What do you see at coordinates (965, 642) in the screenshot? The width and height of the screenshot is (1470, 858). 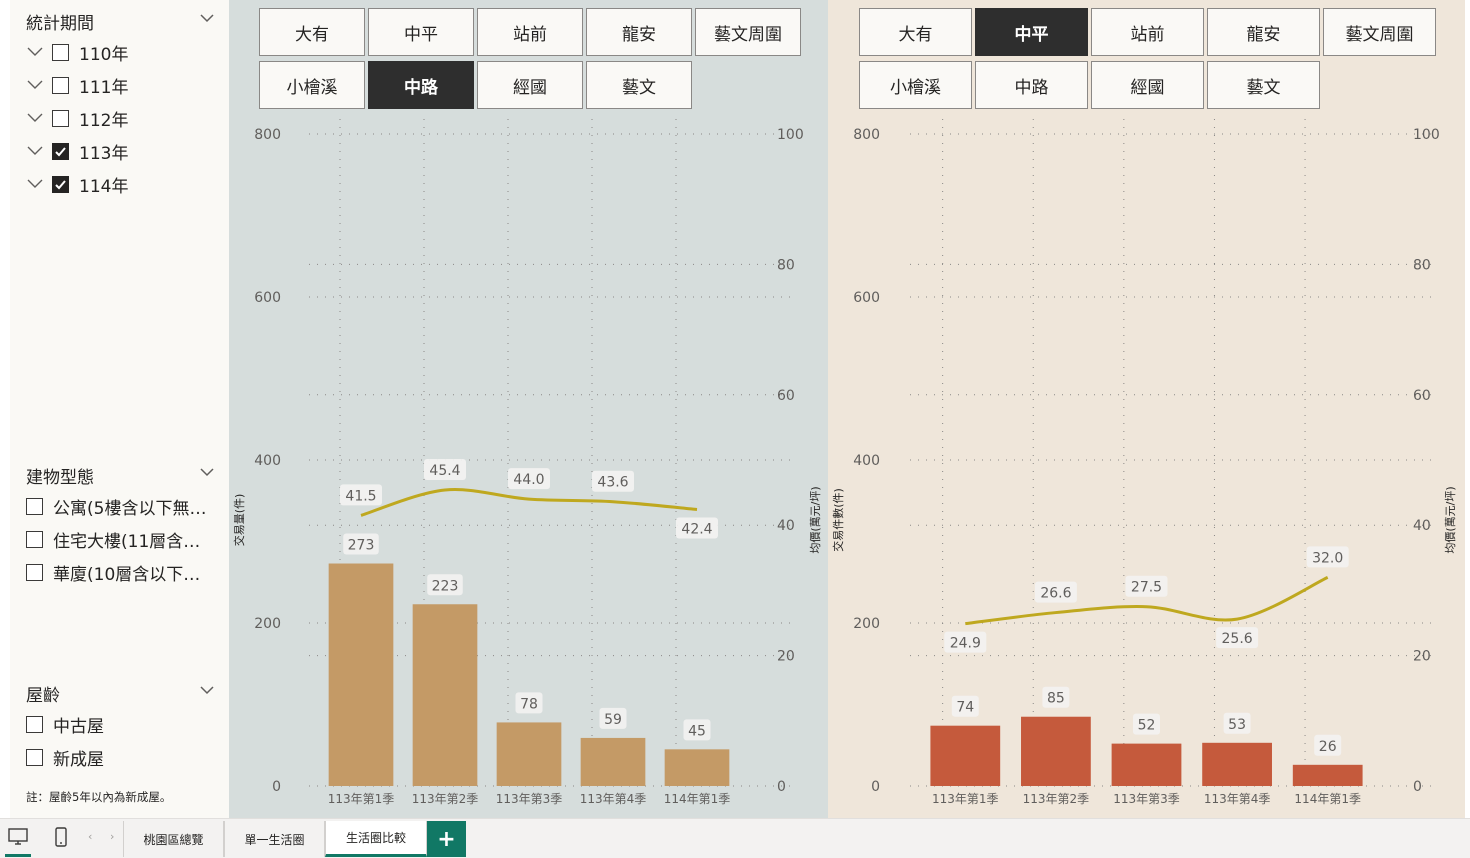 I see `line-data-label: 24.9` at bounding box center [965, 642].